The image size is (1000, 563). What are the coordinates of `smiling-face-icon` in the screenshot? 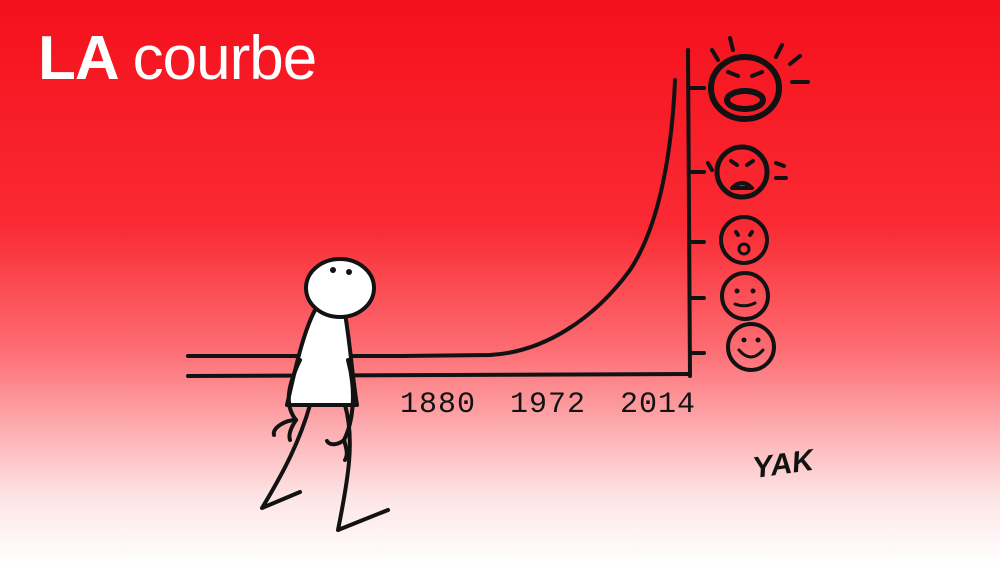 It's located at (751, 347).